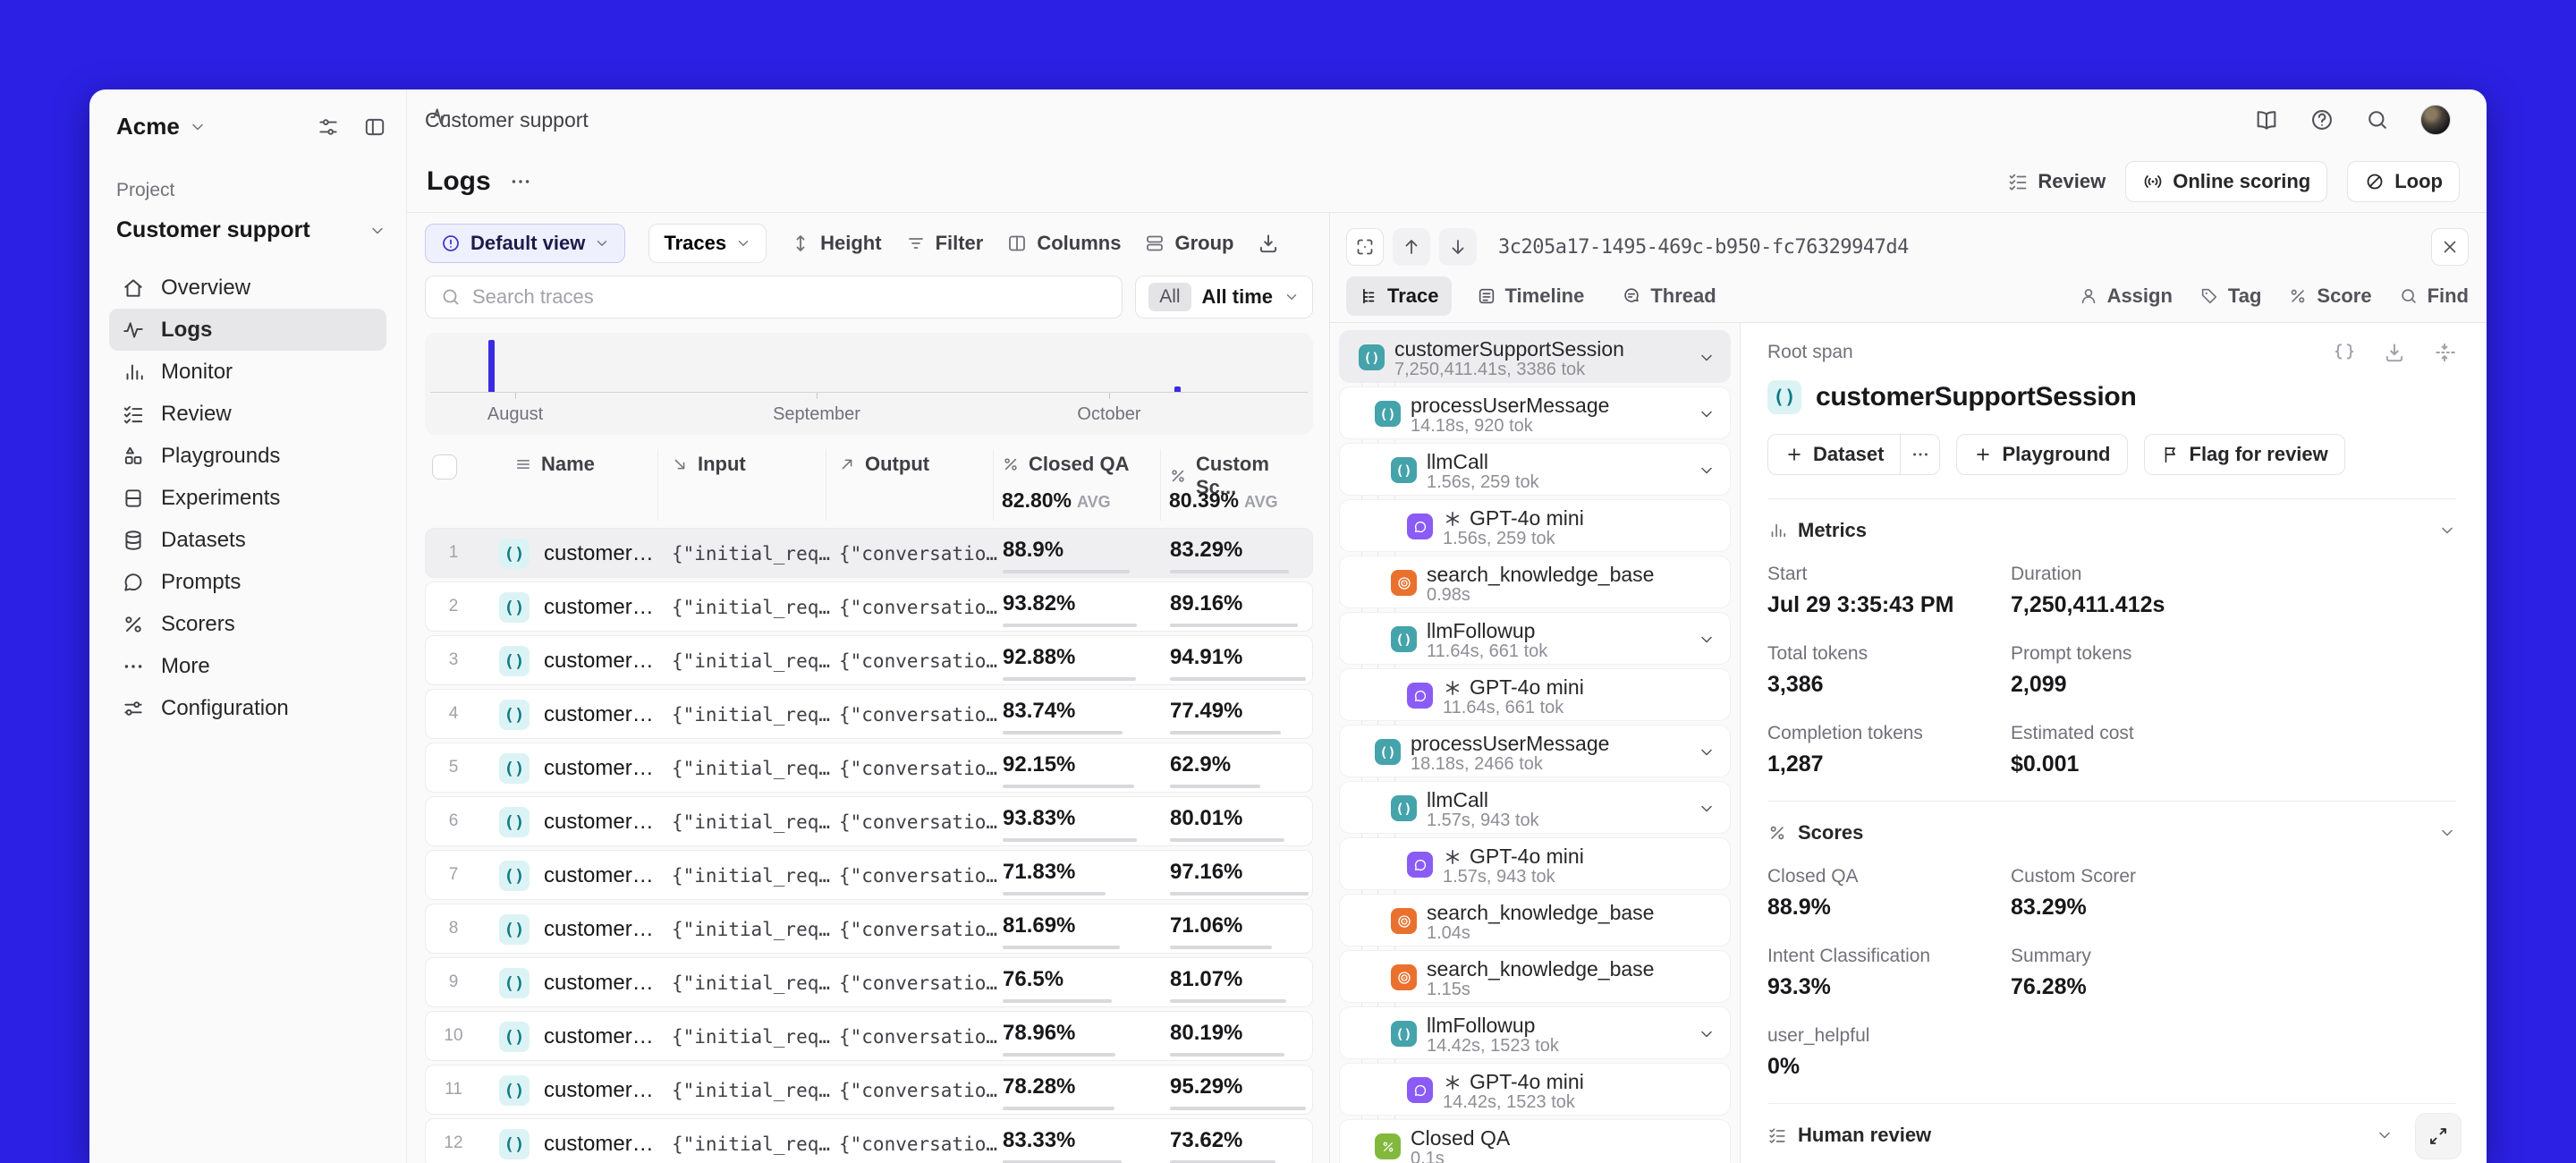  What do you see at coordinates (2403, 181) in the screenshot?
I see `loop-button: Loop` at bounding box center [2403, 181].